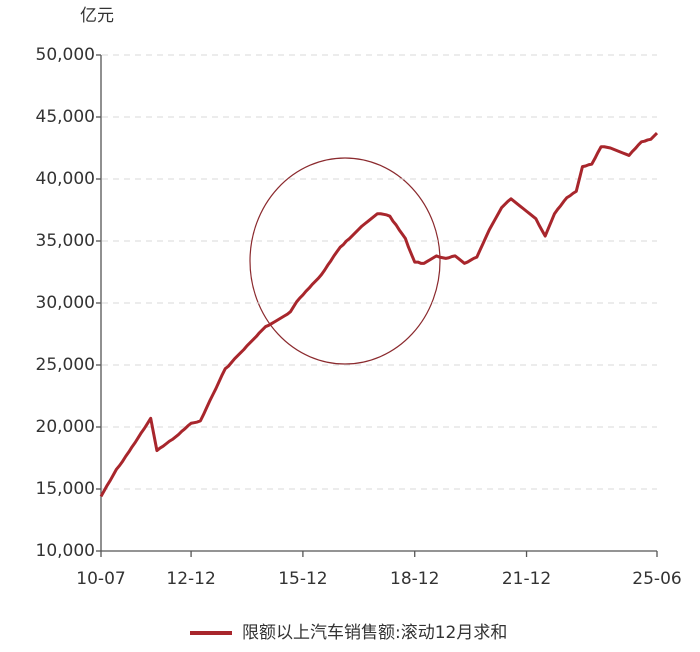  Describe the element at coordinates (97, 16) in the screenshot. I see `y-unit: 亿元` at that location.